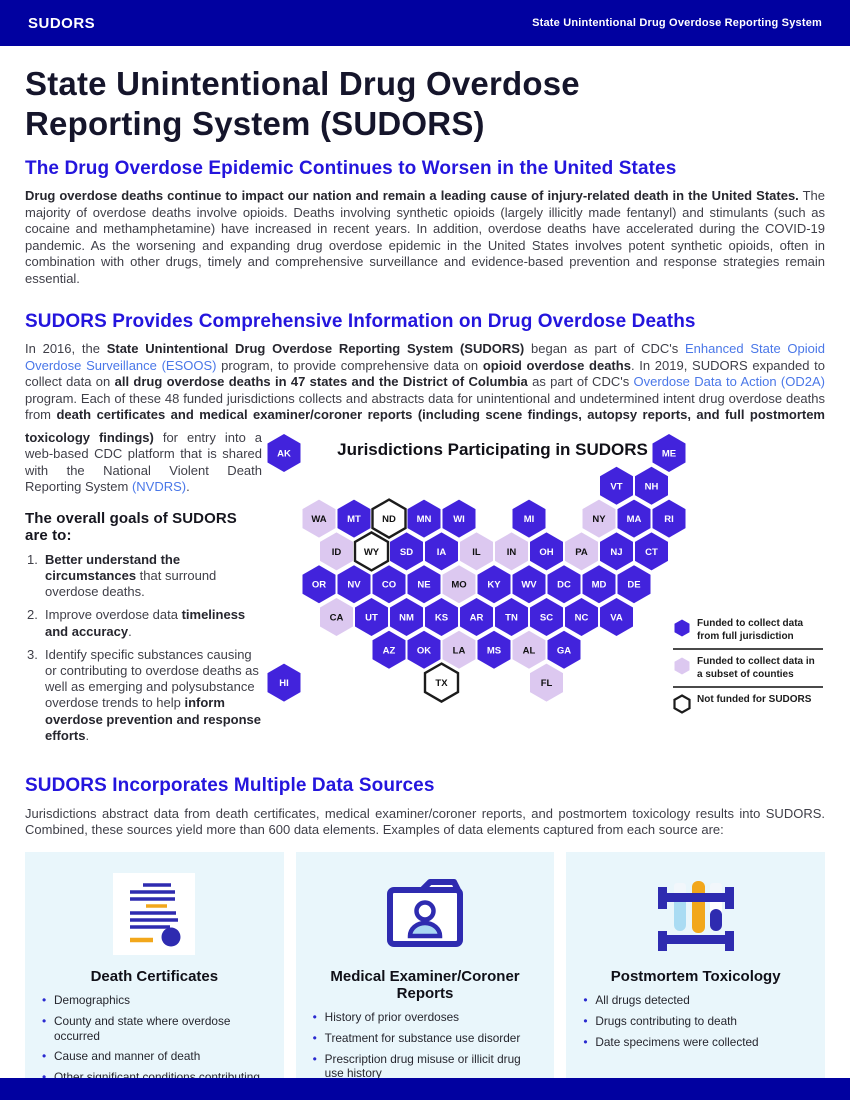  Describe the element at coordinates (113, 567) in the screenshot. I see `text-segment: Better understand the circumstances` at that location.